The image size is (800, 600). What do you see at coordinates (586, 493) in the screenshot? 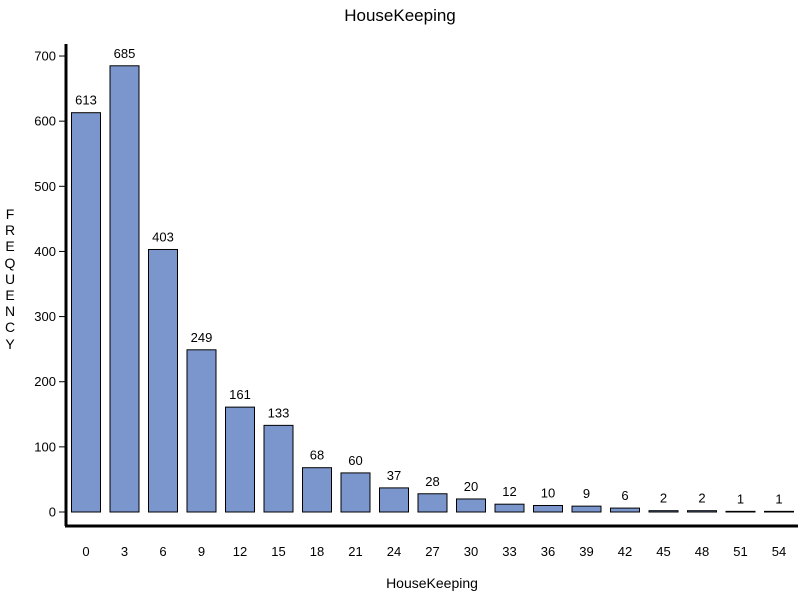
I see `data-label: 9` at bounding box center [586, 493].